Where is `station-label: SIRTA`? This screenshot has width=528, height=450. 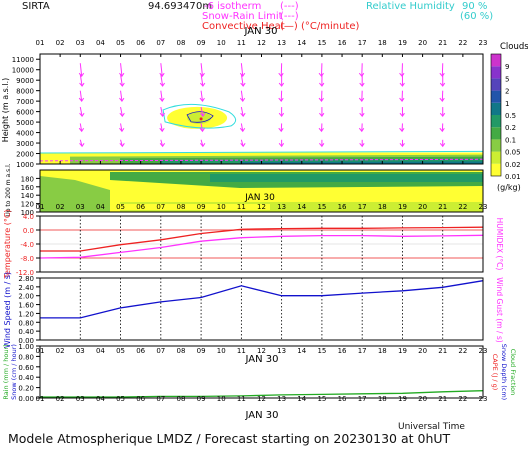 station-label: SIRTA is located at coordinates (36, 6).